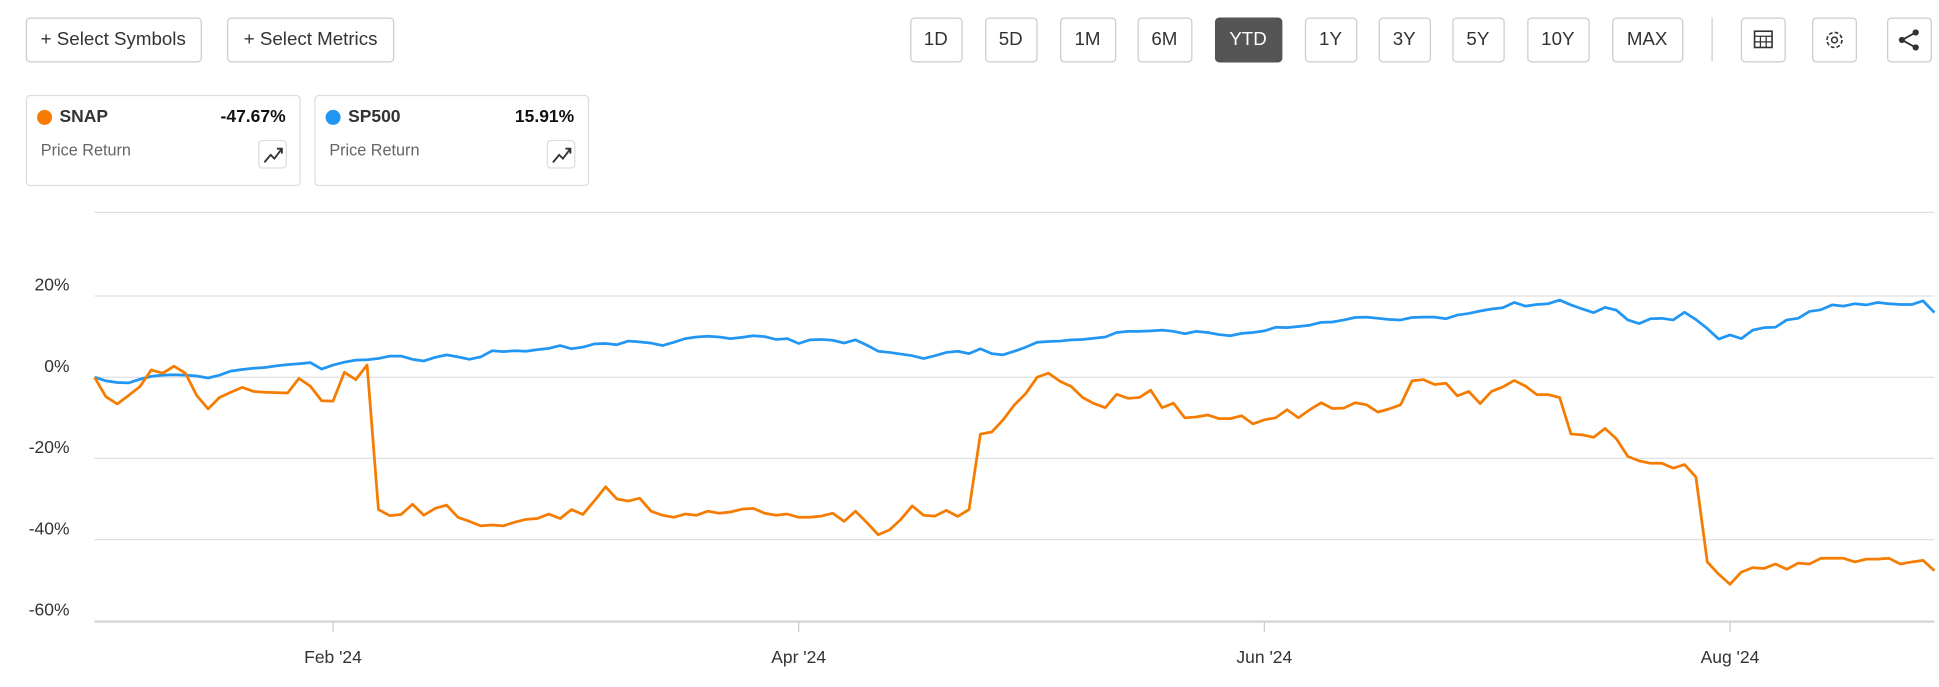  I want to click on x-tick-label: Apr '24, so click(798, 657).